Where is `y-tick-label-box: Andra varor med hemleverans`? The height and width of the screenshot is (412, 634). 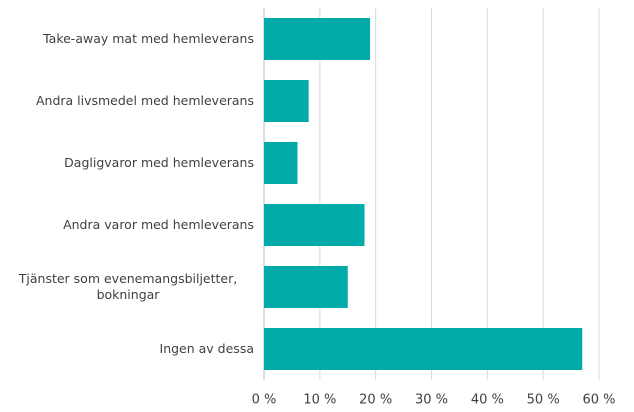
y-tick-label-box: Andra varor med hemleverans is located at coordinates (128, 225).